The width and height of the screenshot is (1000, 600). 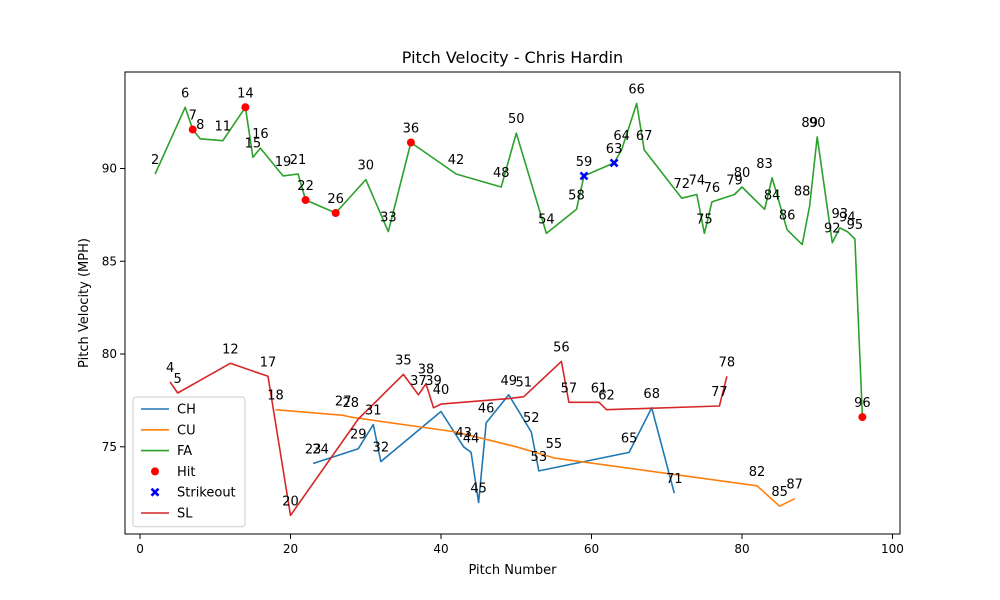 I want to click on x-tick-label: 0, so click(x=140, y=549).